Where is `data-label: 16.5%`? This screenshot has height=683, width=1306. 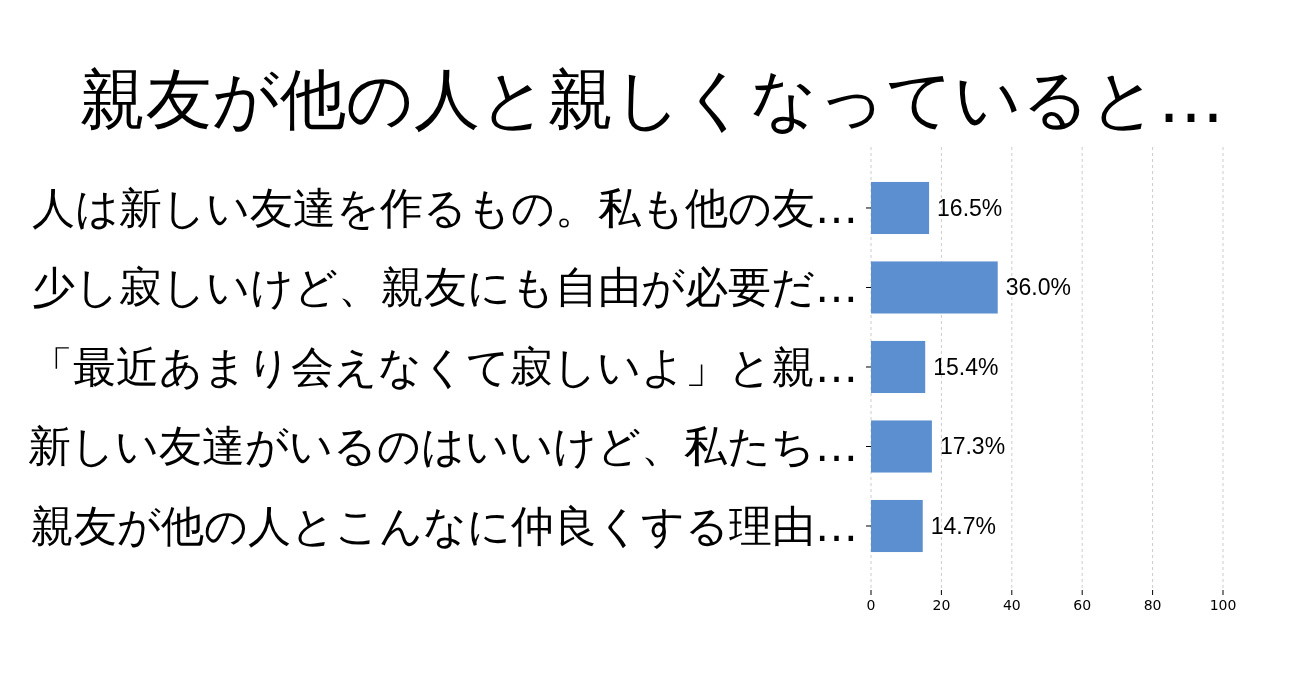 data-label: 16.5% is located at coordinates (970, 207).